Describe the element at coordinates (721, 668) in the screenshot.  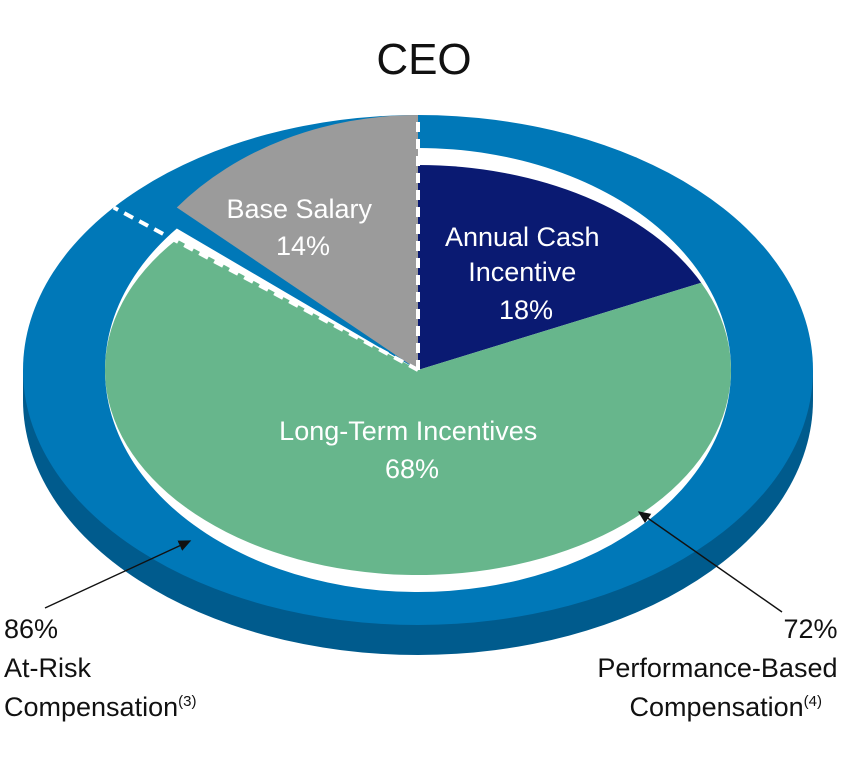
I see `performance-callout: 72% Performance-Based Compensation(4)` at that location.